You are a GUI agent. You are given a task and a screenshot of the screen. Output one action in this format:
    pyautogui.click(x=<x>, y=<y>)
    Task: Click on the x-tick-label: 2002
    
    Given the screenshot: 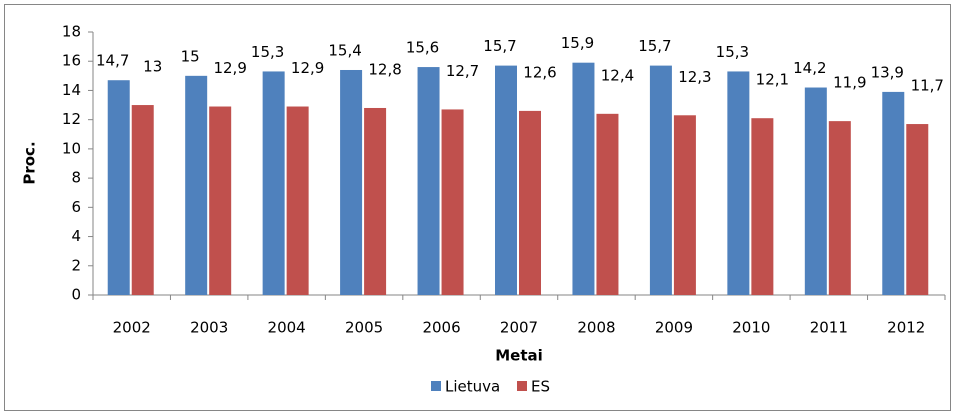 What is the action you would take?
    pyautogui.click(x=132, y=328)
    